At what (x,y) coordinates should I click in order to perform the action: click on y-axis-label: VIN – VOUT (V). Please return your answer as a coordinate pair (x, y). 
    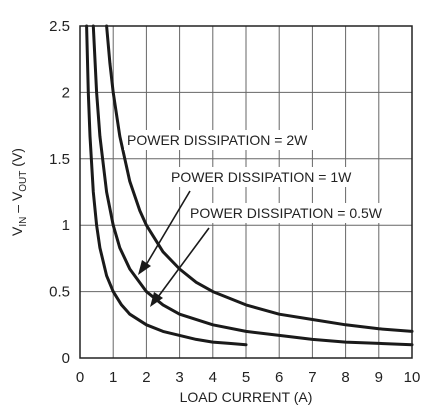
    Looking at the image, I should click on (19, 192).